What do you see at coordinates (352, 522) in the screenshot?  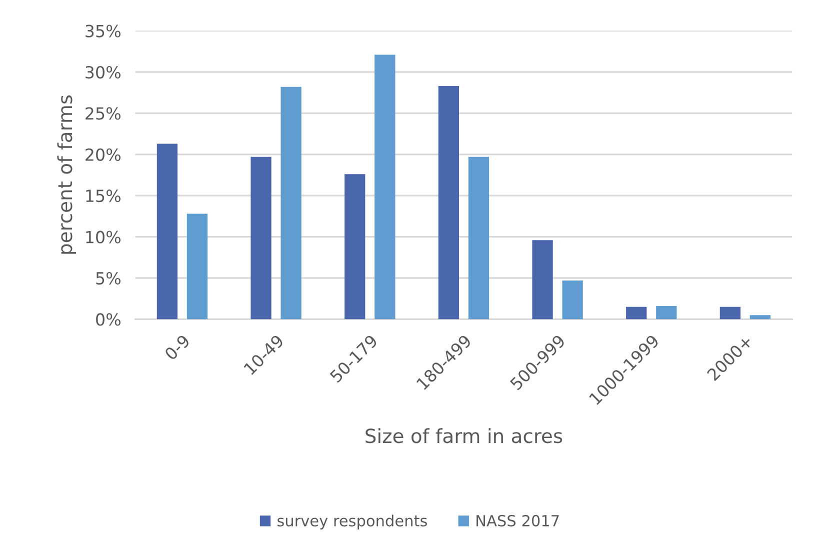 I see `legend-label: survey respondents` at bounding box center [352, 522].